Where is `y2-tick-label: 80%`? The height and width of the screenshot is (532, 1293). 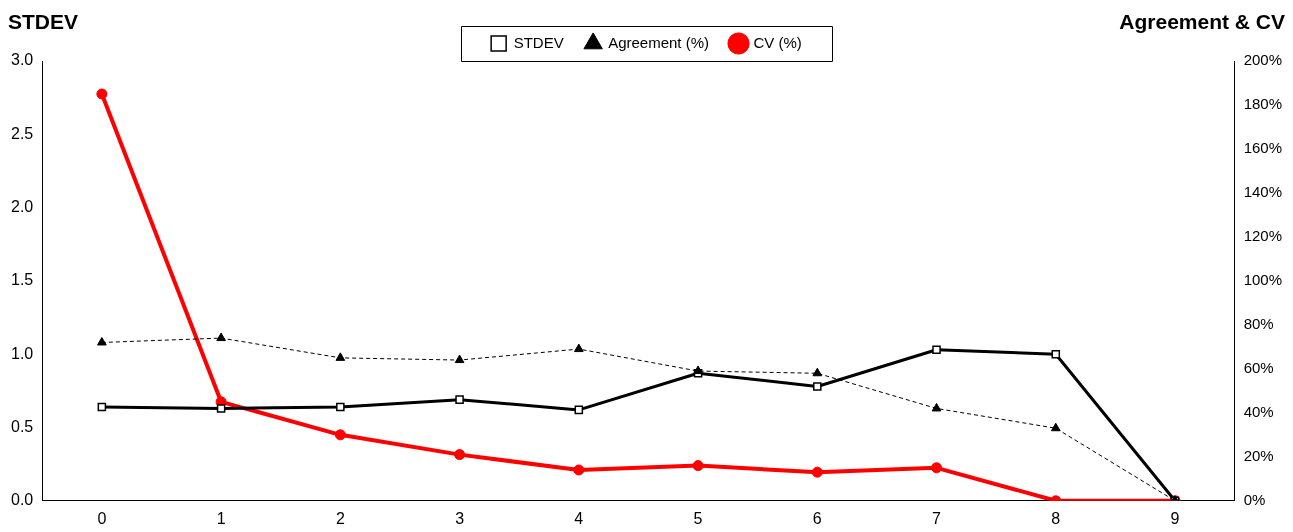
y2-tick-label: 80% is located at coordinates (1258, 324).